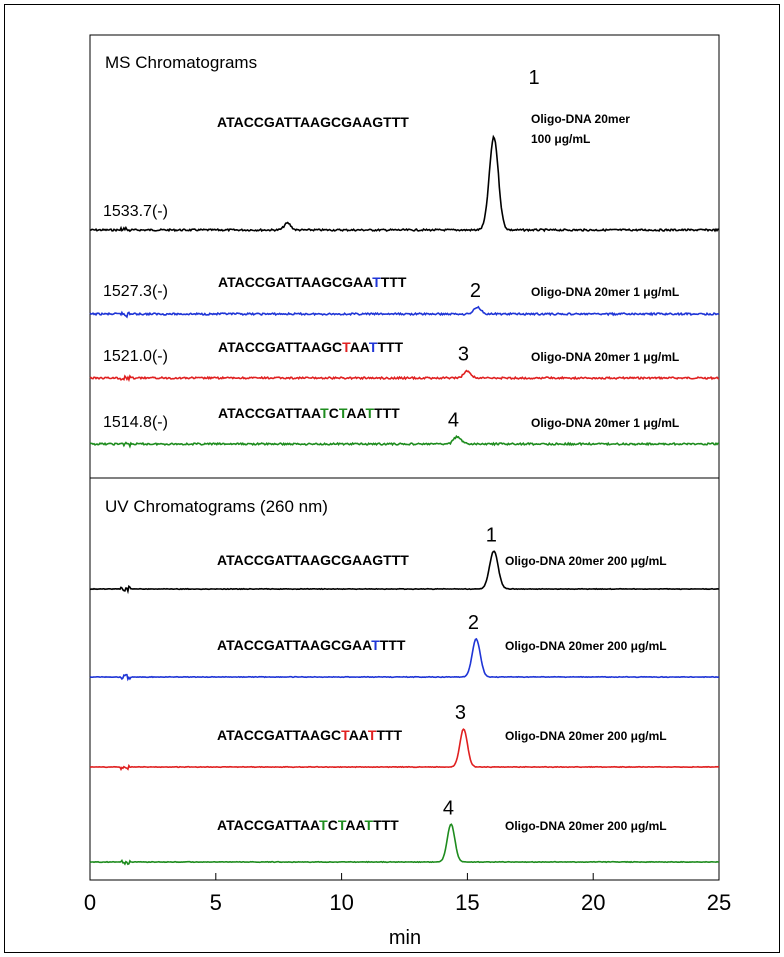  What do you see at coordinates (719, 902) in the screenshot?
I see `x-tick-label: 25` at bounding box center [719, 902].